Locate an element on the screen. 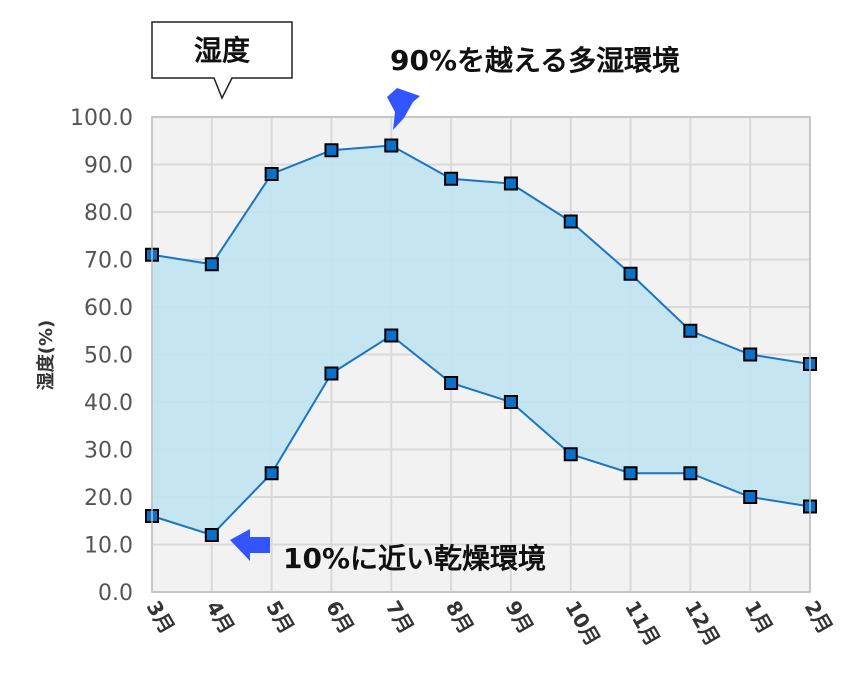 Image resolution: width=860 pixels, height=684 pixels. y-tick-label: 30.0 is located at coordinates (108, 451).